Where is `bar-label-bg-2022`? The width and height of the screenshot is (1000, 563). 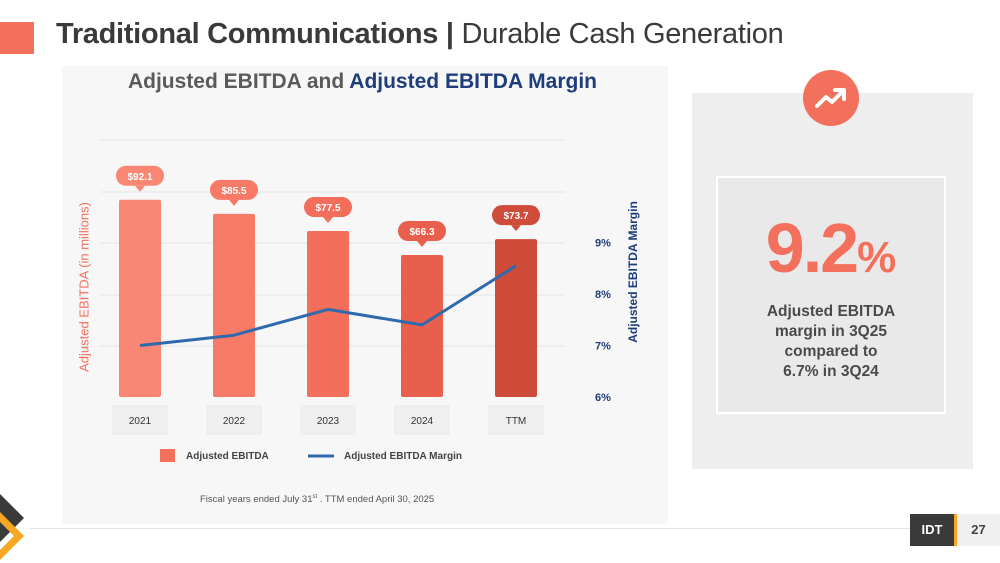
bar-label-bg-2022 is located at coordinates (234, 189).